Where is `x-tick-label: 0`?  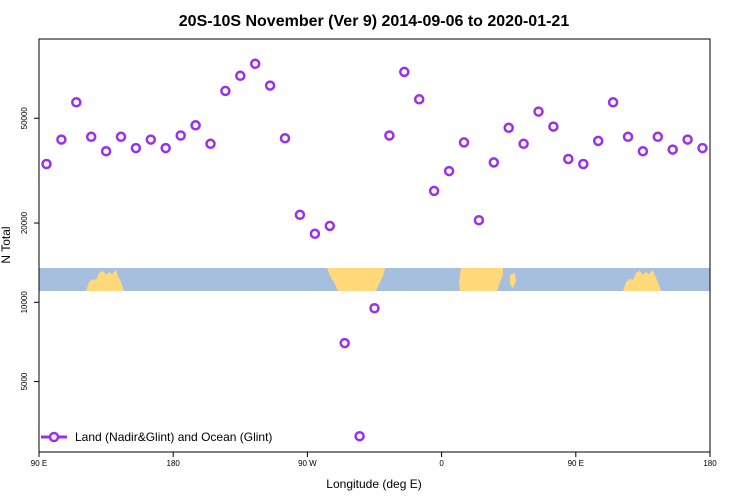 x-tick-label: 0 is located at coordinates (441, 463).